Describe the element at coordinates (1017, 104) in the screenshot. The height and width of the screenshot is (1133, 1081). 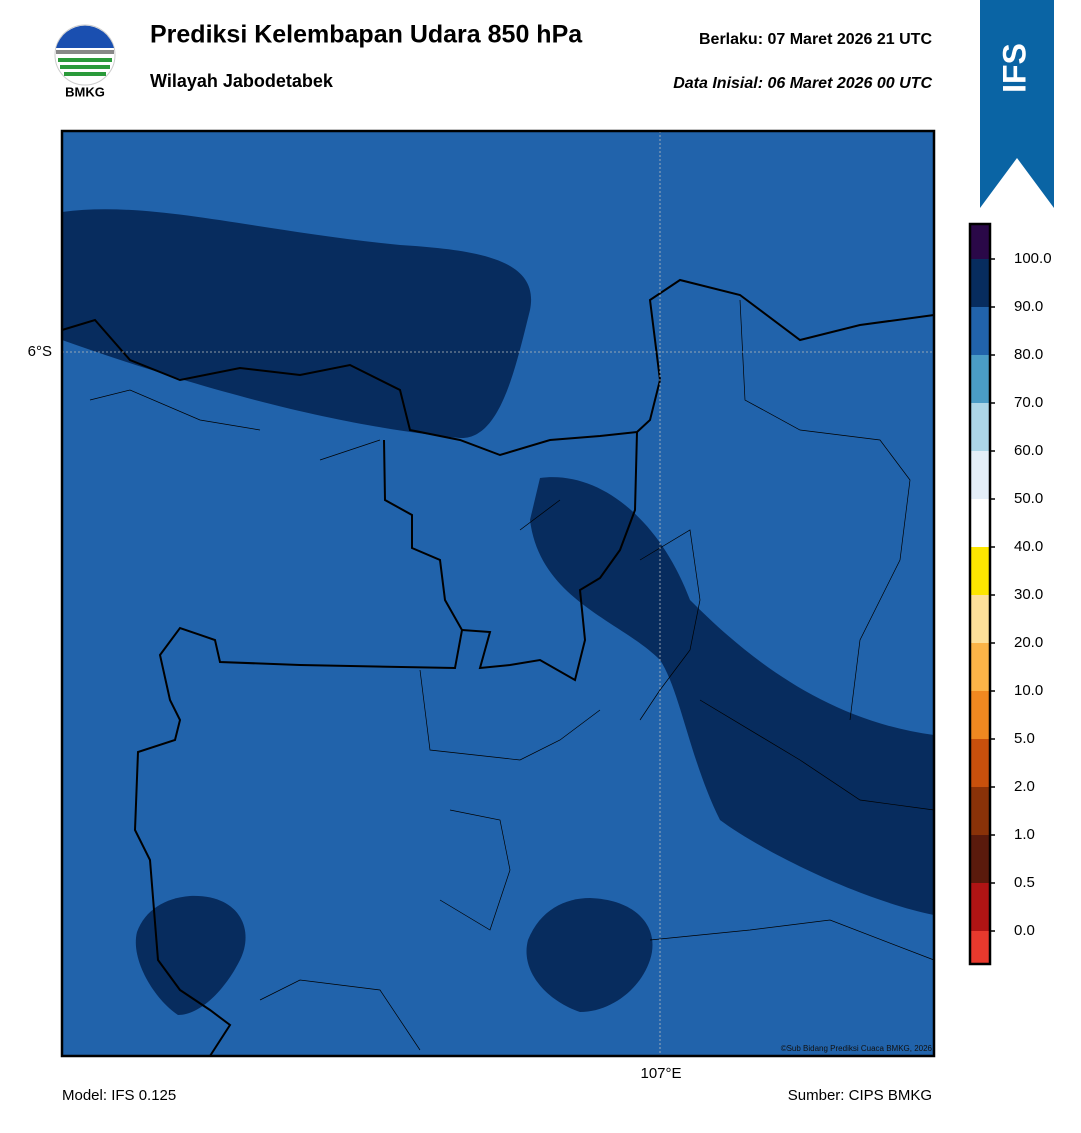
I see `badge` at that location.